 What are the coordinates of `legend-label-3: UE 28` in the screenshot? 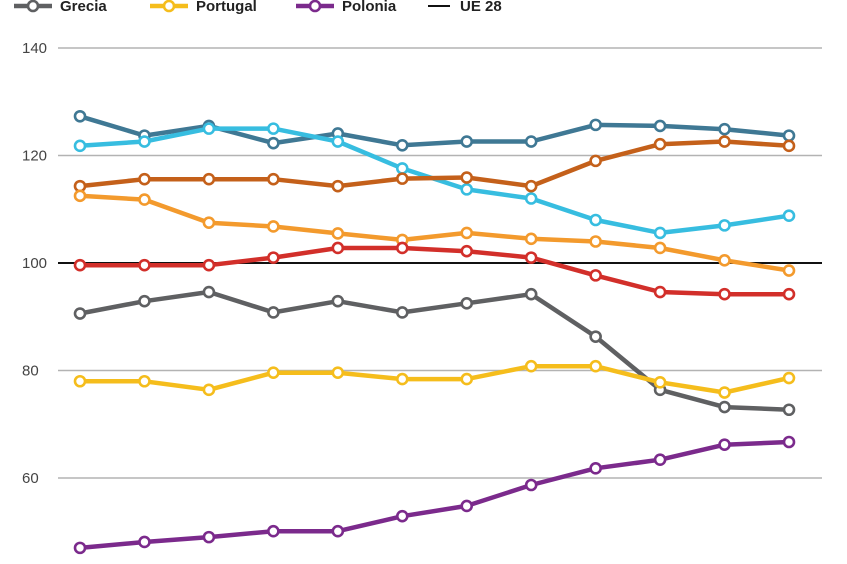 It's located at (481, 7).